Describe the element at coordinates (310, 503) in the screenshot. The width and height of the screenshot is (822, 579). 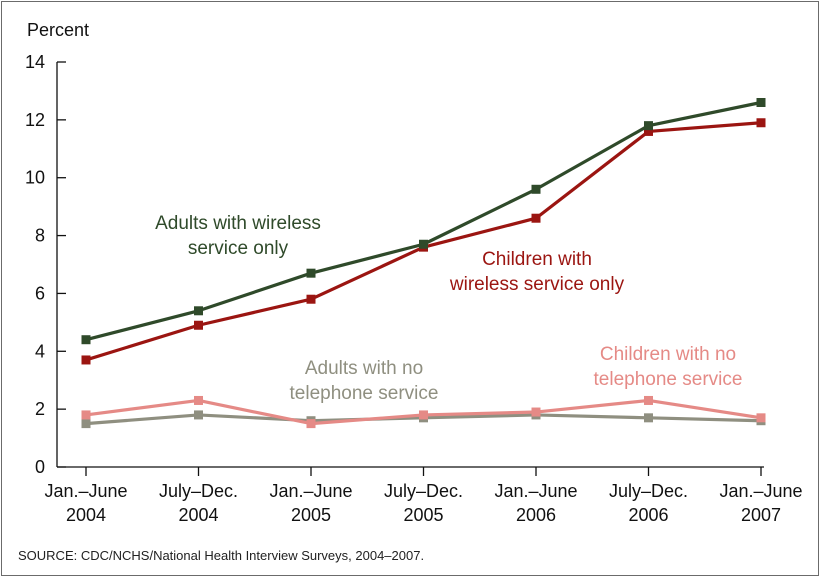
I see `x-tick-label: Jan.–June 2005` at that location.